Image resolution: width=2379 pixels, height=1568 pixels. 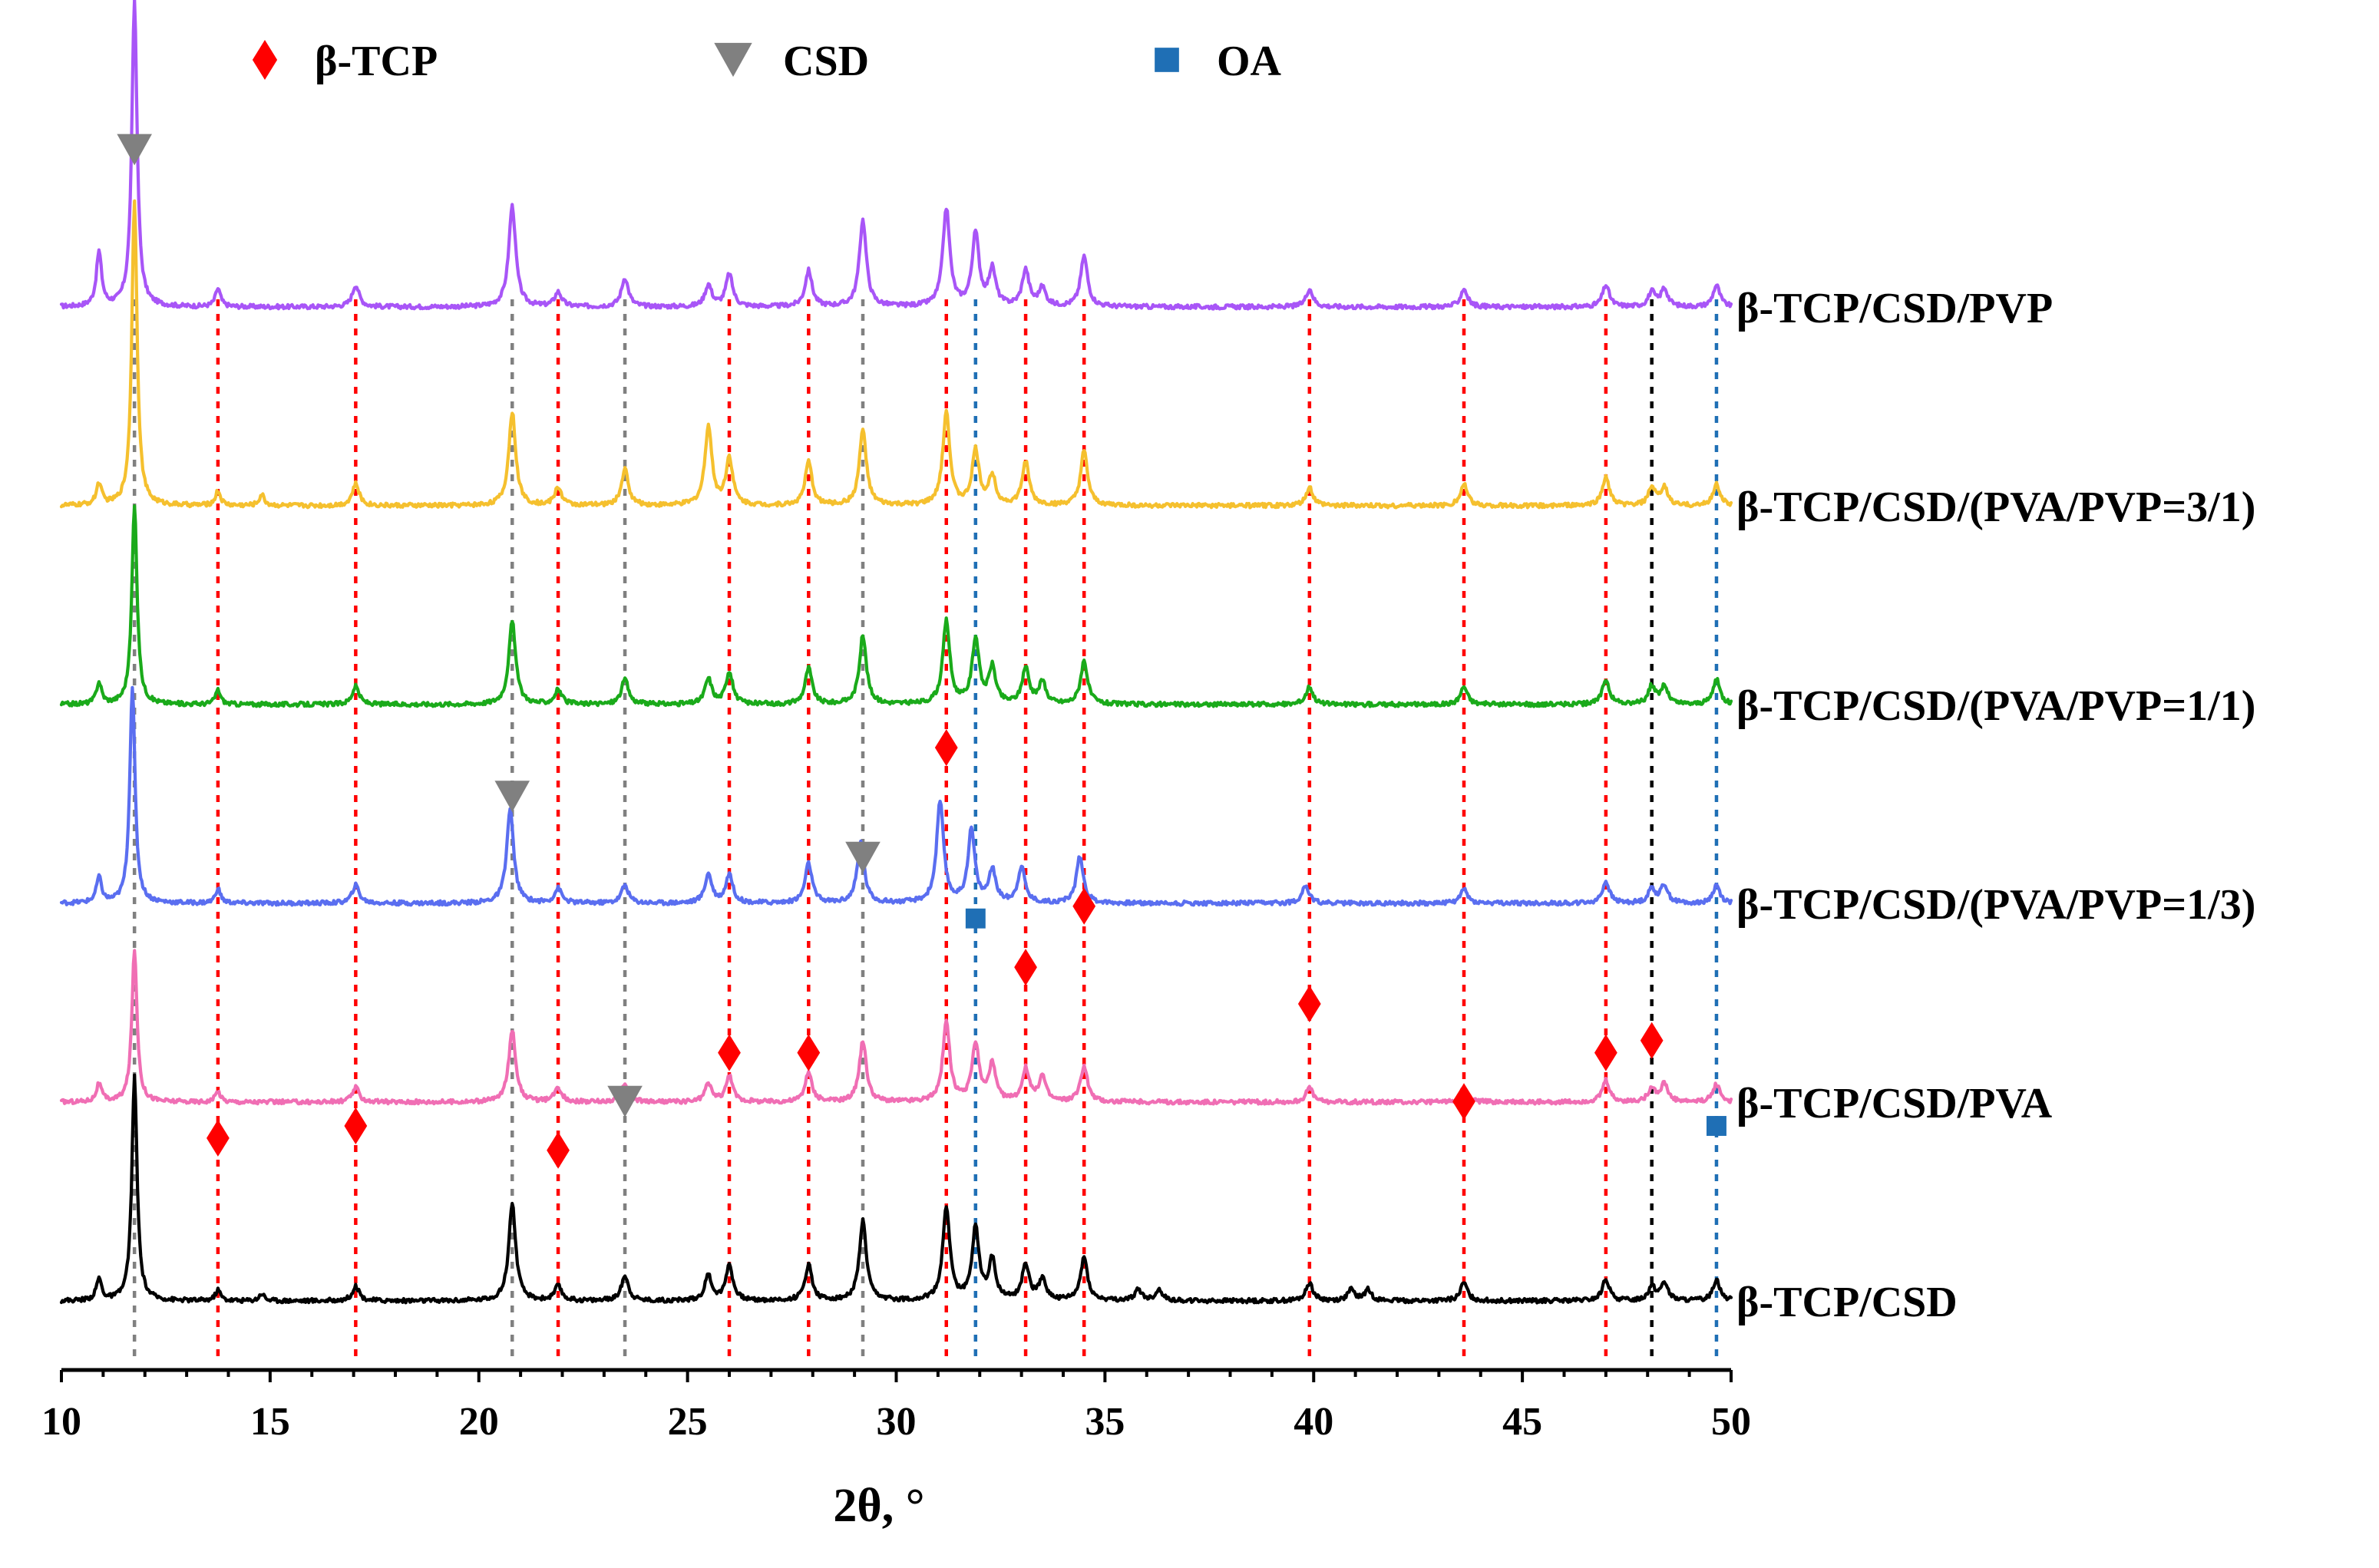 I want to click on legend-label-oa: OA, so click(x=1249, y=62).